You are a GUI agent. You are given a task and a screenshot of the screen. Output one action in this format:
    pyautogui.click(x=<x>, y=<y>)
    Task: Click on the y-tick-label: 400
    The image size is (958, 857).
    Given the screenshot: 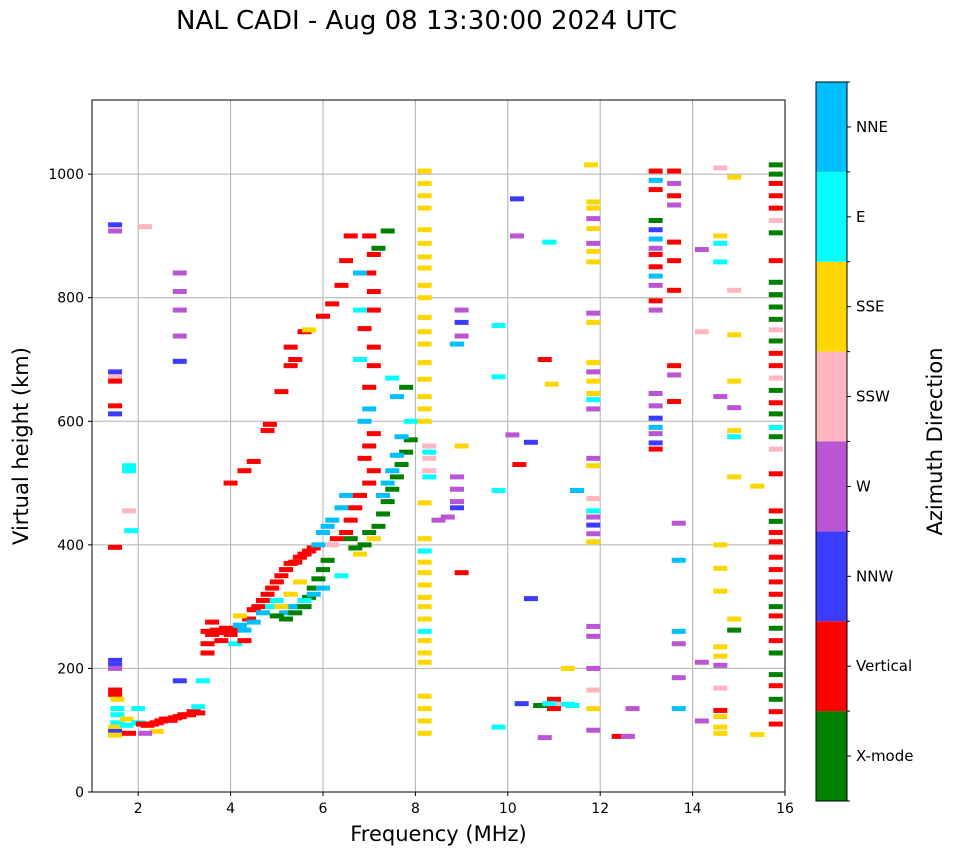 What is the action you would take?
    pyautogui.click(x=70, y=546)
    